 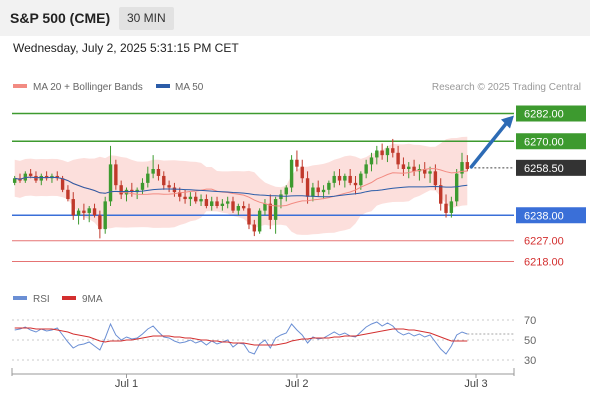 I want to click on axis-label-Jul 1: Jul 1, so click(x=126, y=384).